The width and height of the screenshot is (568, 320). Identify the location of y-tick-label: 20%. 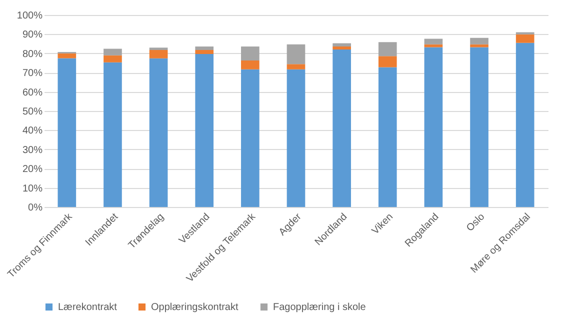
(32, 170).